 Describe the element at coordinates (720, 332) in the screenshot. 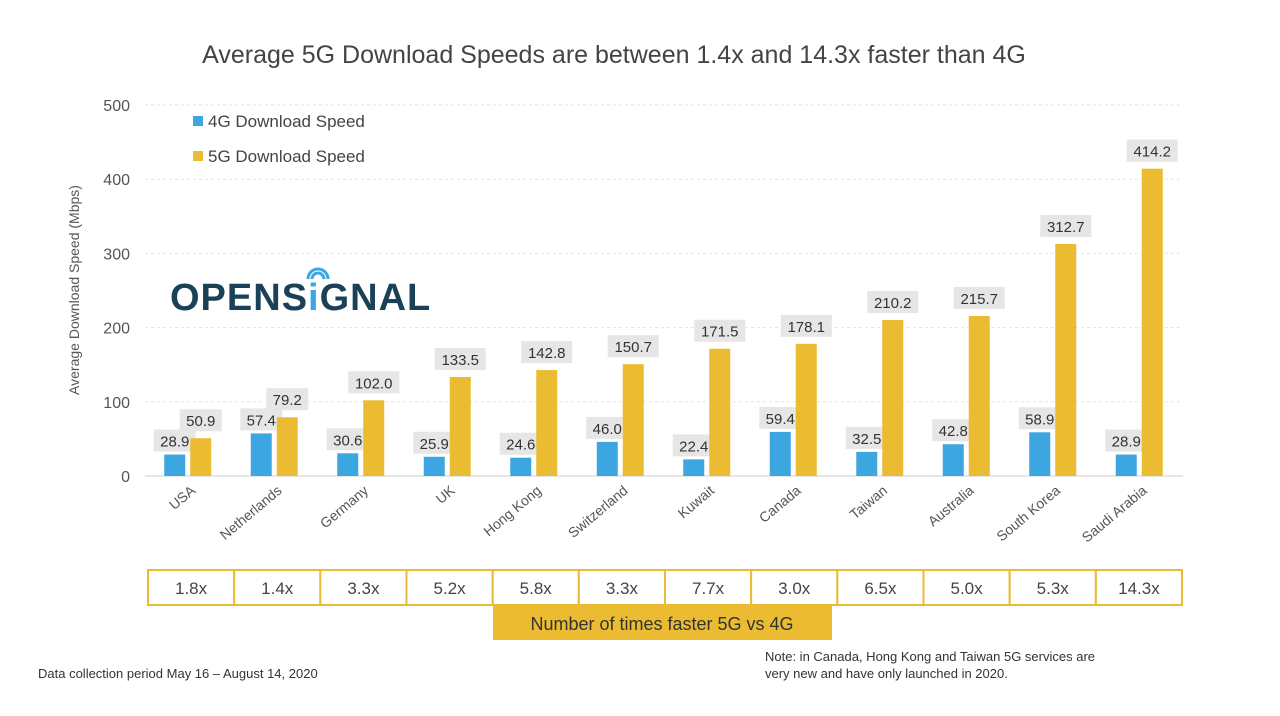

I see `data-label: 171.5` at that location.